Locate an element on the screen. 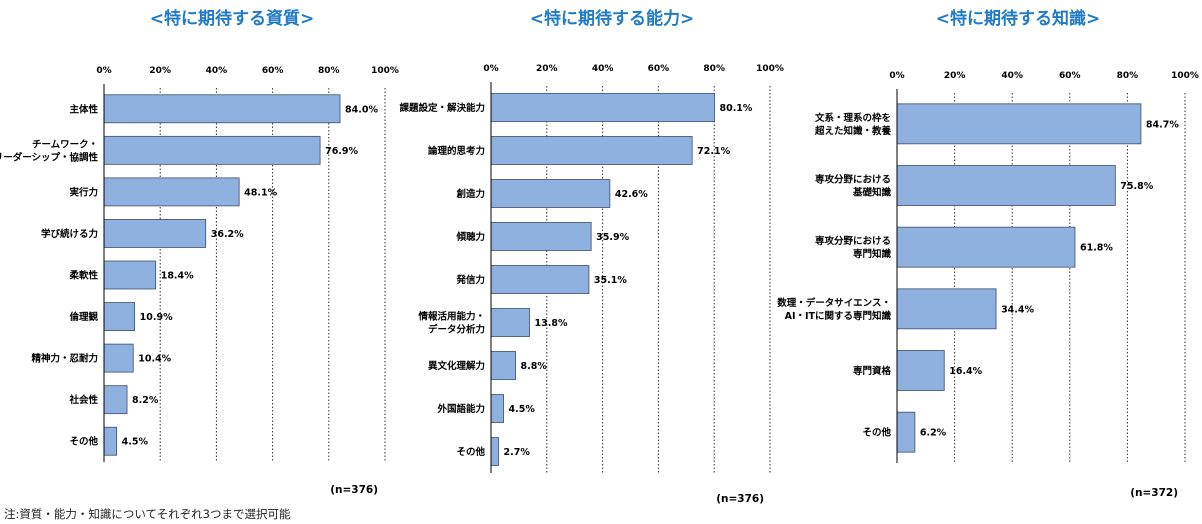 The height and width of the screenshot is (524, 1202). value-label: 80.1% is located at coordinates (735, 108).